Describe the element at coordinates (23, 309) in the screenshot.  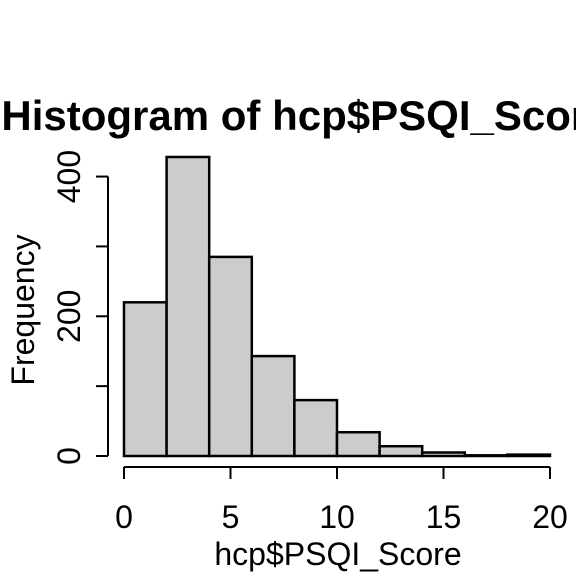
I see `y-axis-label: Frequency` at that location.